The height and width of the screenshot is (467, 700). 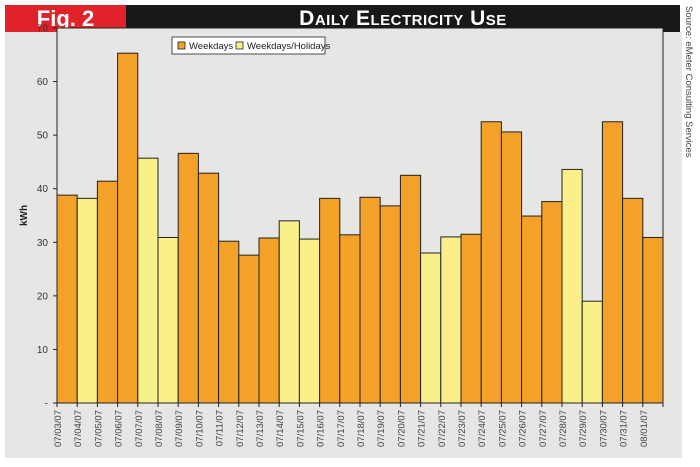 What do you see at coordinates (381, 428) in the screenshot?
I see `x-tick-label: 07/19/07` at bounding box center [381, 428].